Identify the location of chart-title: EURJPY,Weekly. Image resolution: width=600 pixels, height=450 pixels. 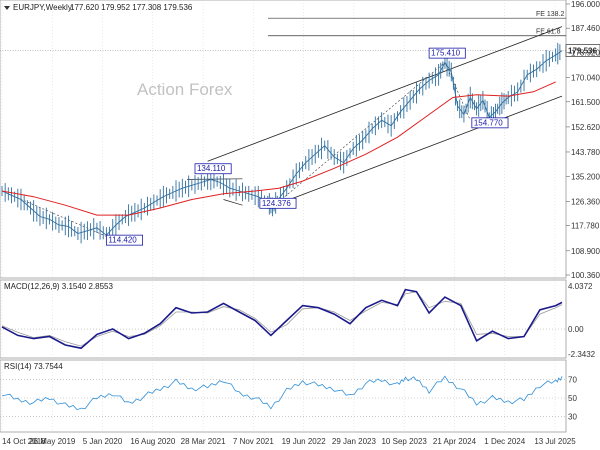
(42, 7).